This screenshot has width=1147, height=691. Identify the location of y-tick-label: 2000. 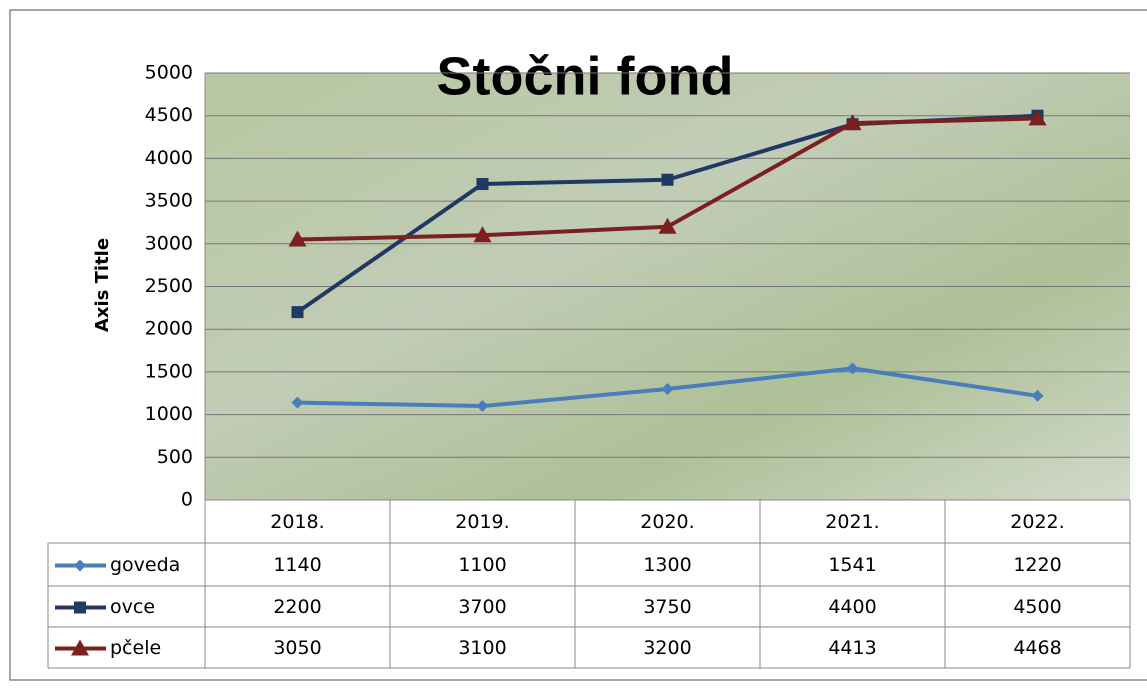
(169, 329).